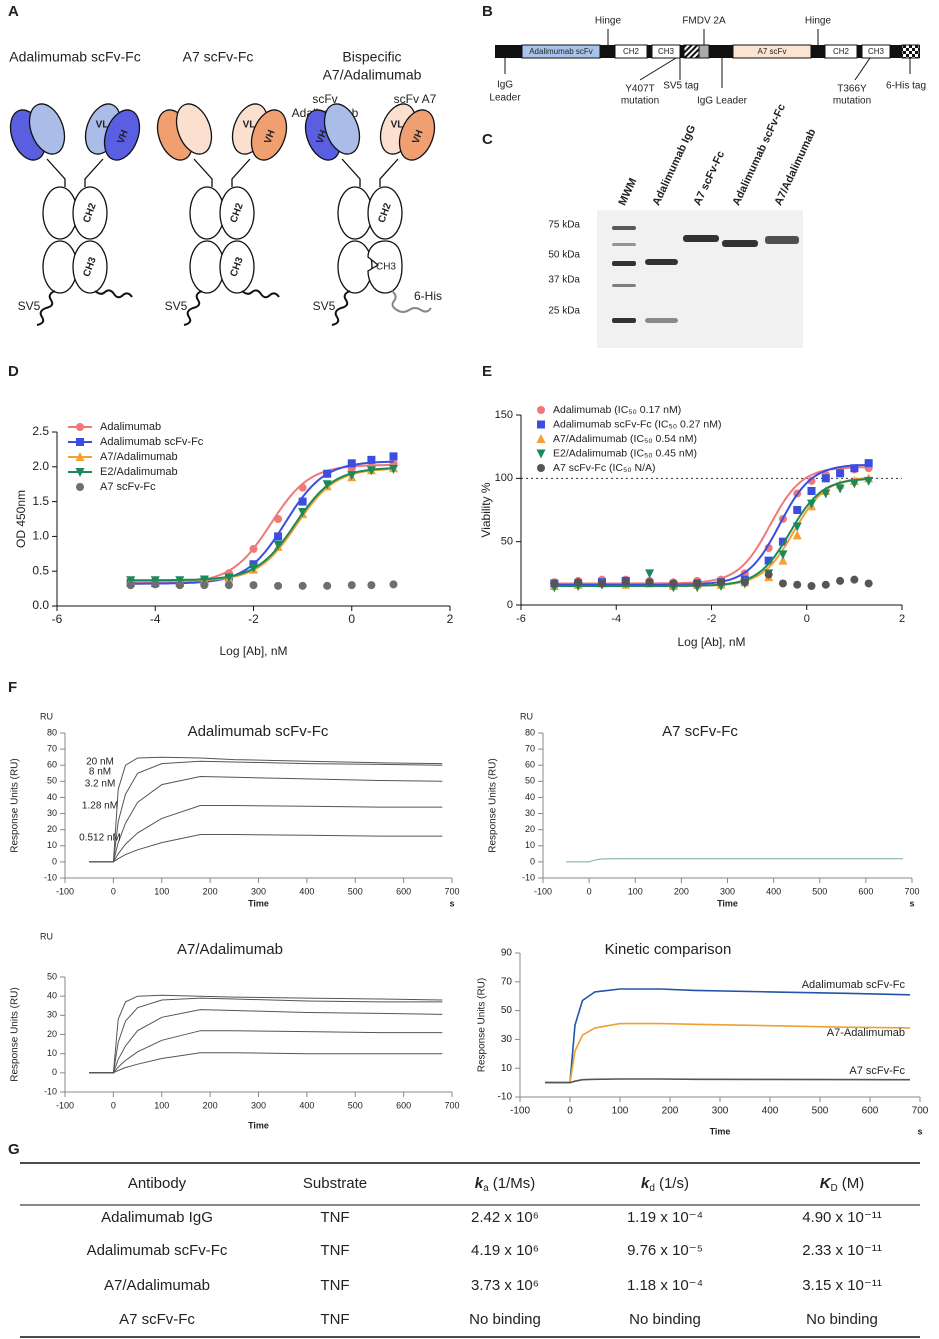 This screenshot has width=939, height=1339. Describe the element at coordinates (370, 212) in the screenshot. I see `antibody: VH VL VH CH2 CH3 SV5 6-His` at that location.